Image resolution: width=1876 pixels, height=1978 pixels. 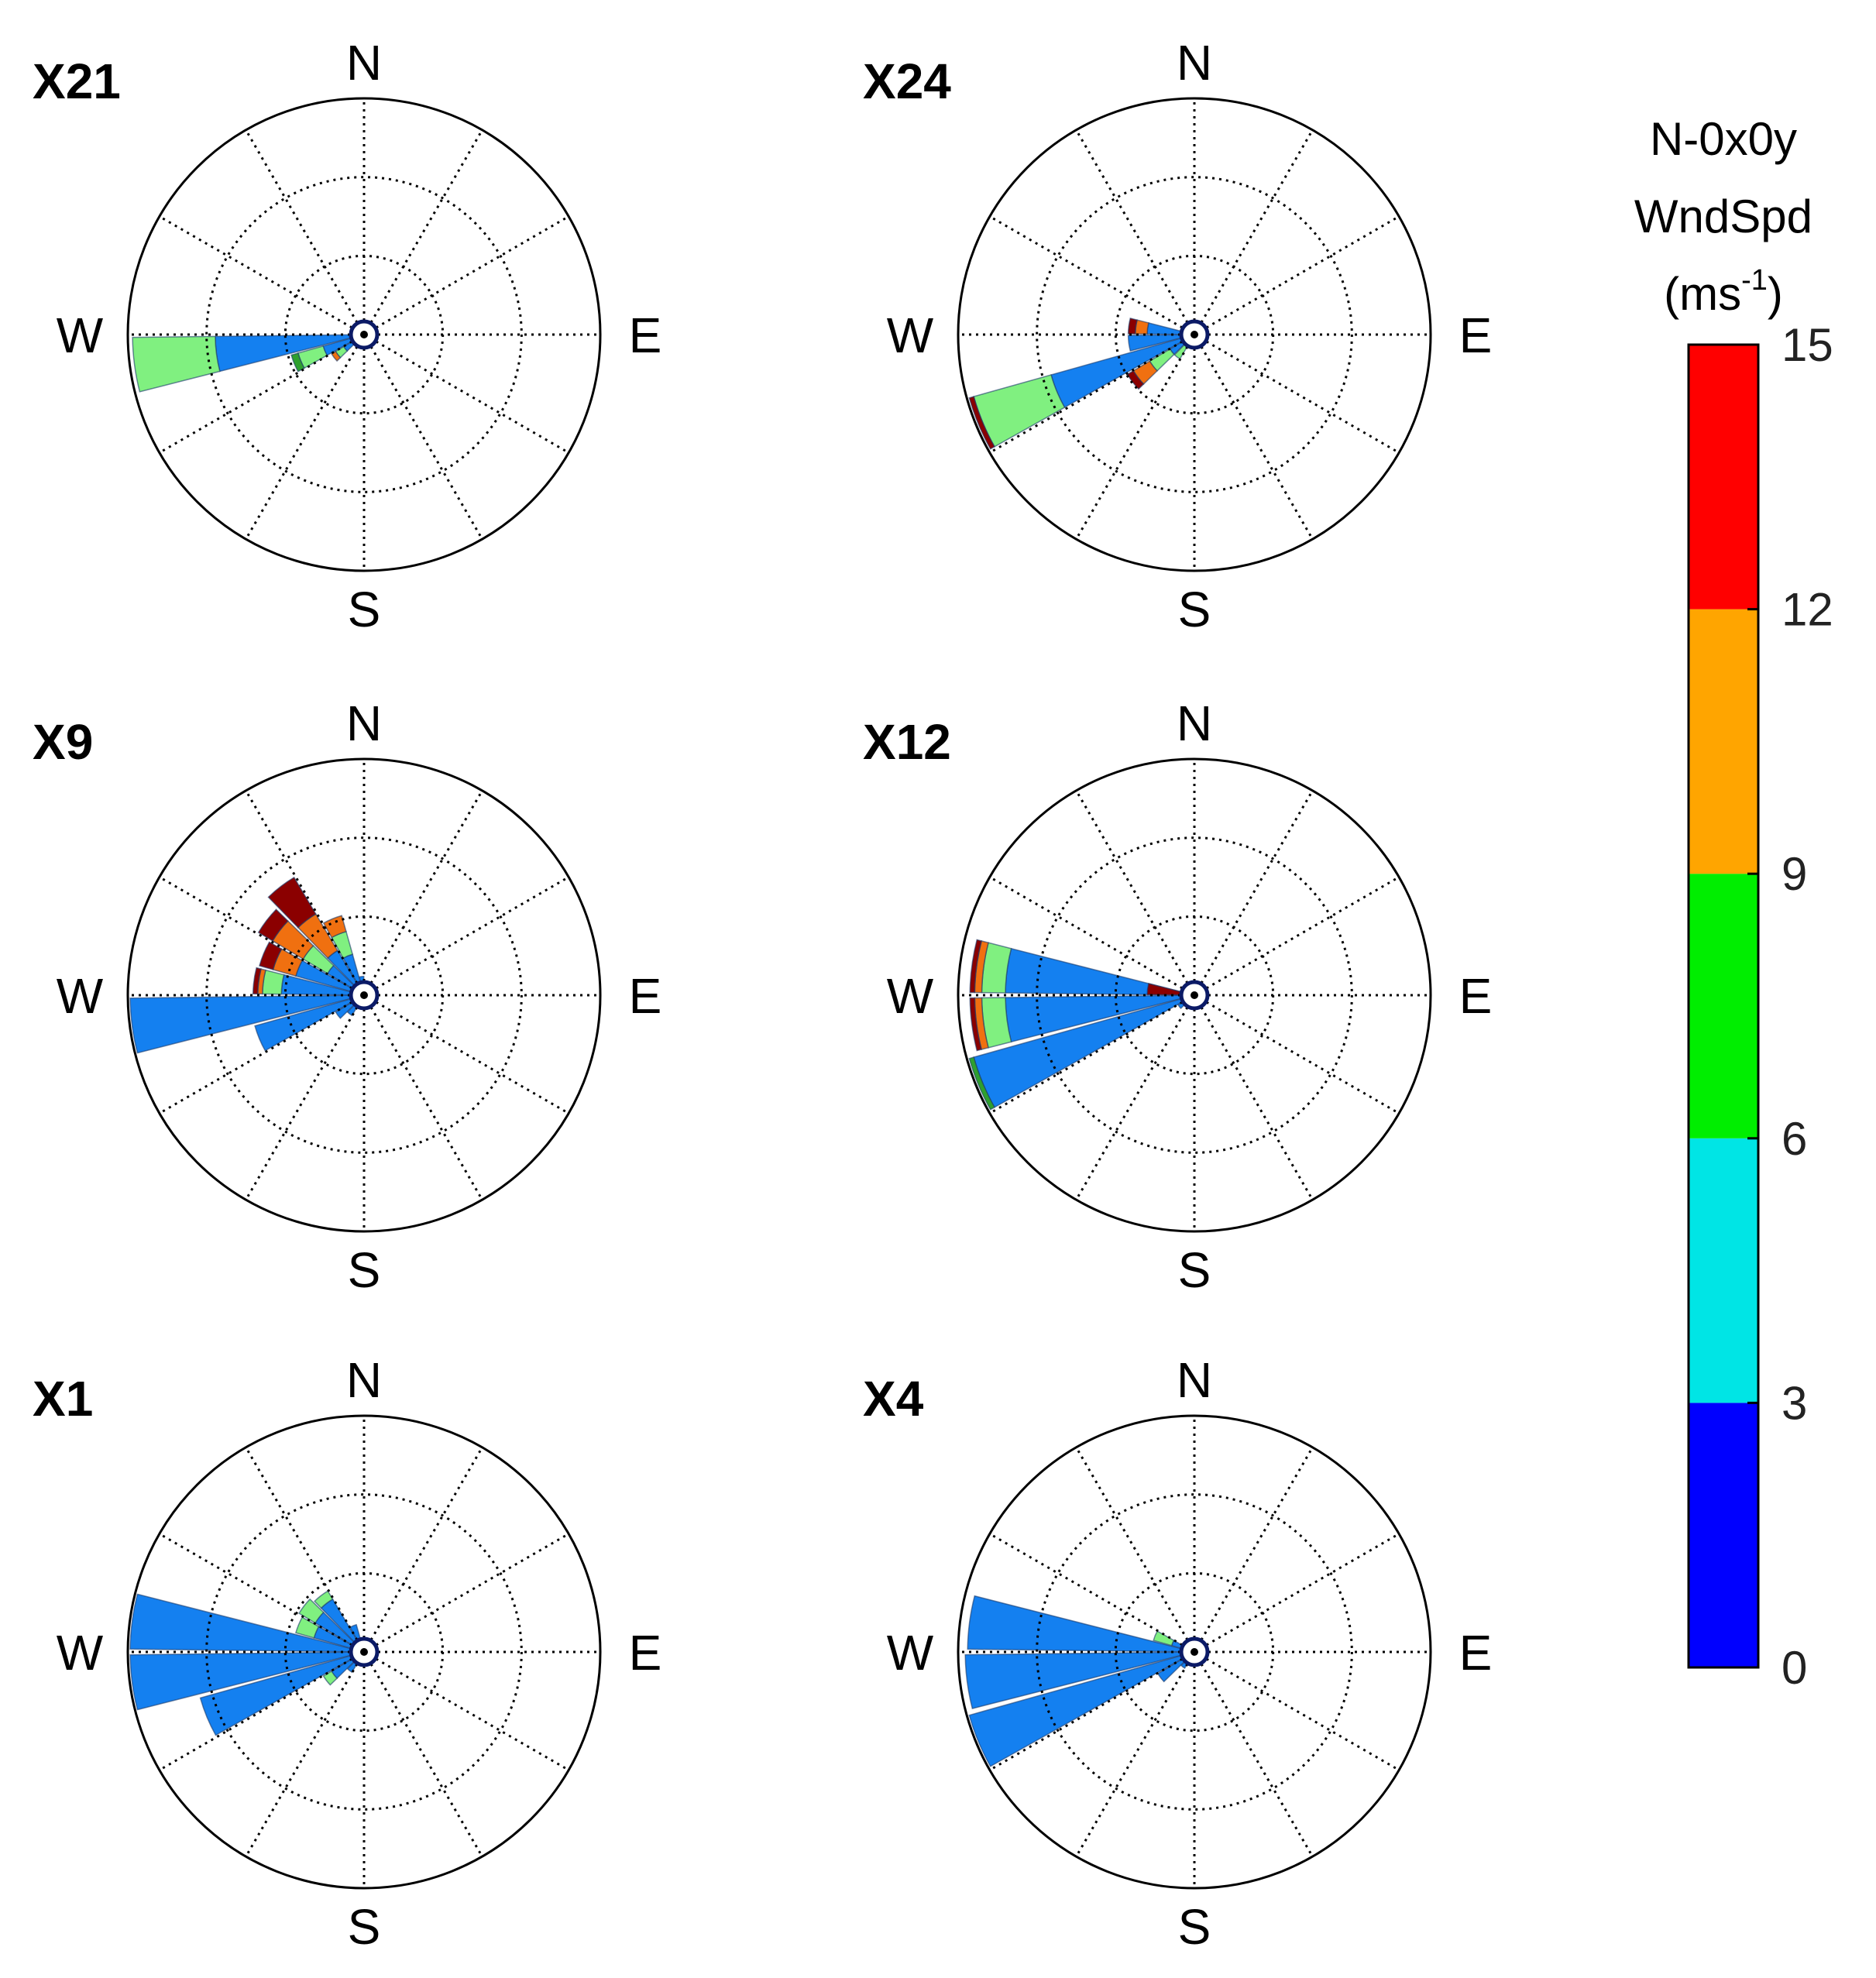 I want to click on colorbar-title-line1: N-0x0y, so click(x=1723, y=139).